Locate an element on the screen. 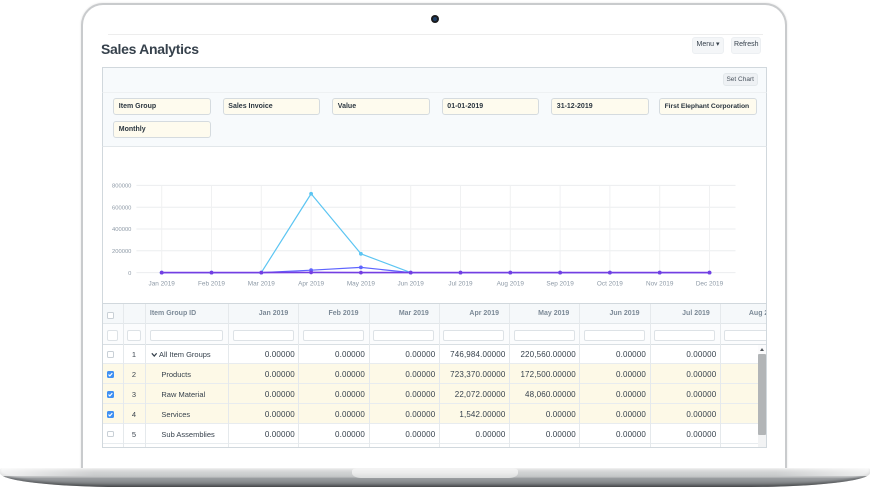 This screenshot has width=870, height=490. svg-text: Mar 2019 is located at coordinates (260, 284).